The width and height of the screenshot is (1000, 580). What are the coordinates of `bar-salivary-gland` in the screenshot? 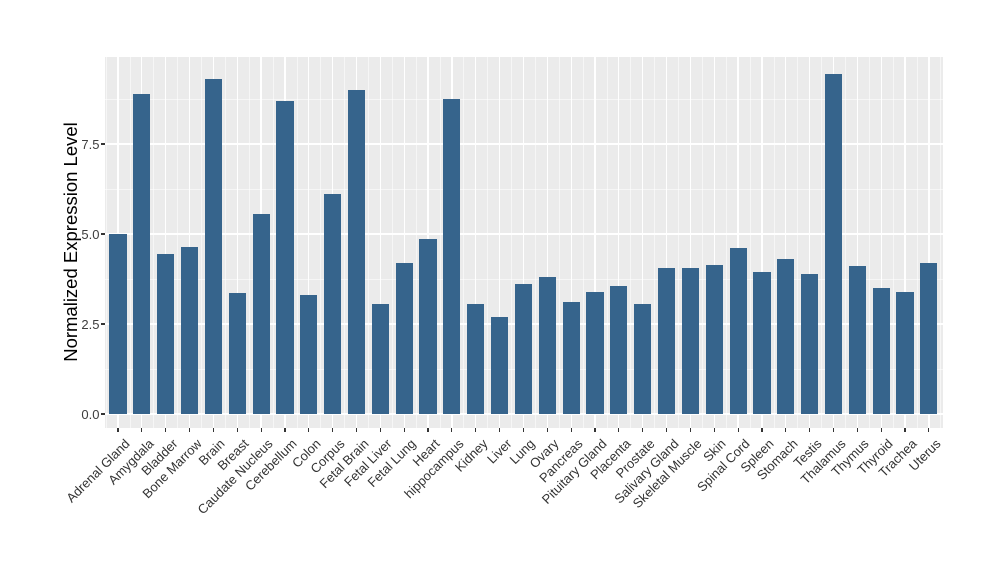 It's located at (666, 341).